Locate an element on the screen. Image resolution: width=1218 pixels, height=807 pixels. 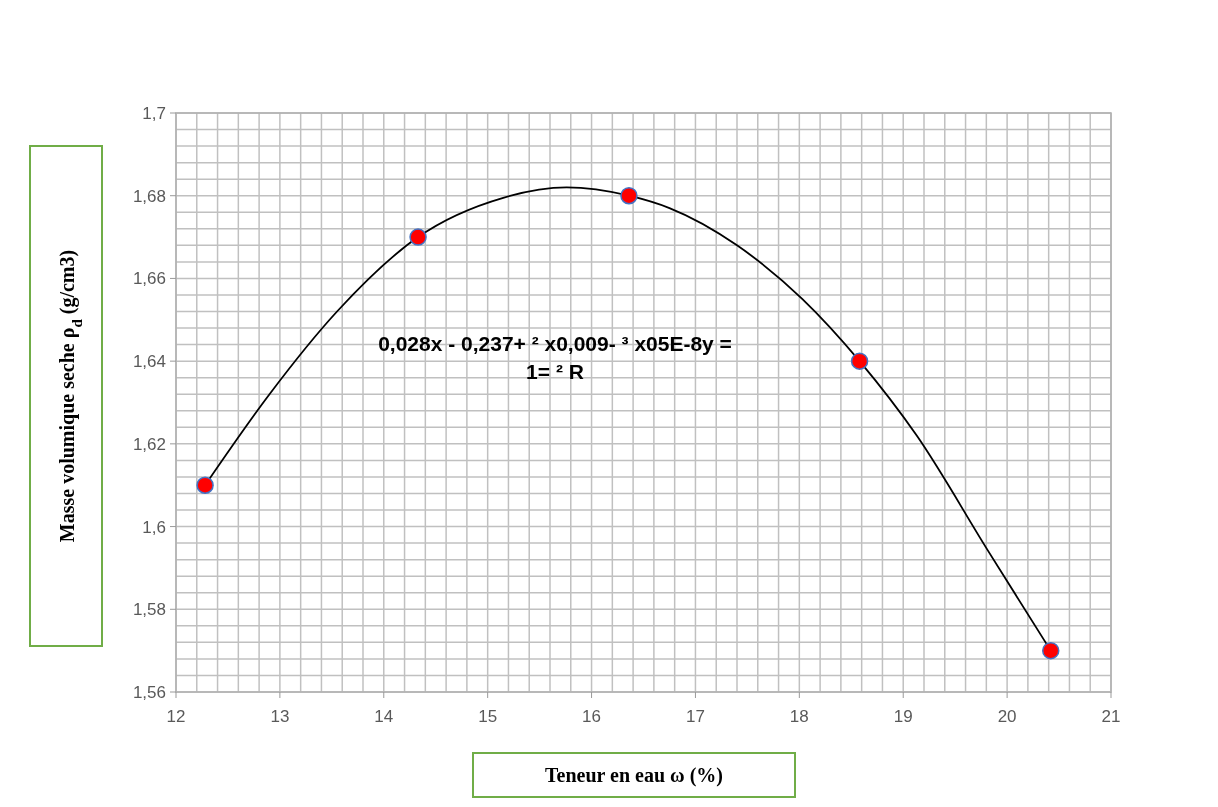
x-tick-label: 13 is located at coordinates (280, 716).